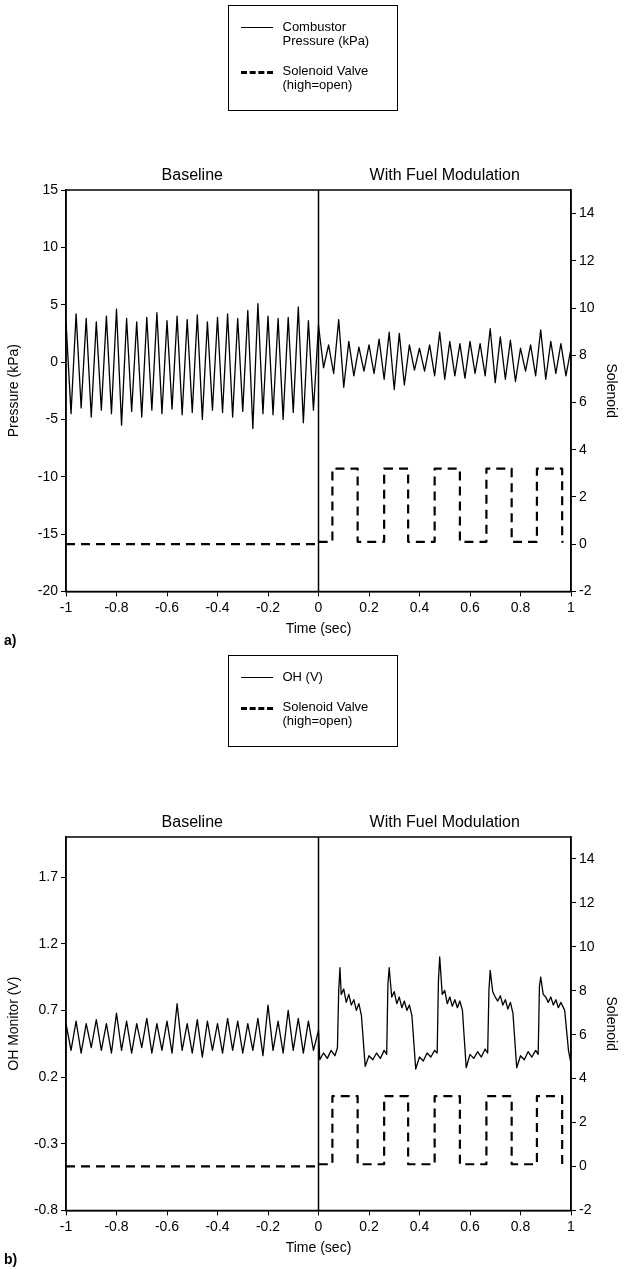  Describe the element at coordinates (50, 188) in the screenshot. I see `y-tick-label: 15` at that location.